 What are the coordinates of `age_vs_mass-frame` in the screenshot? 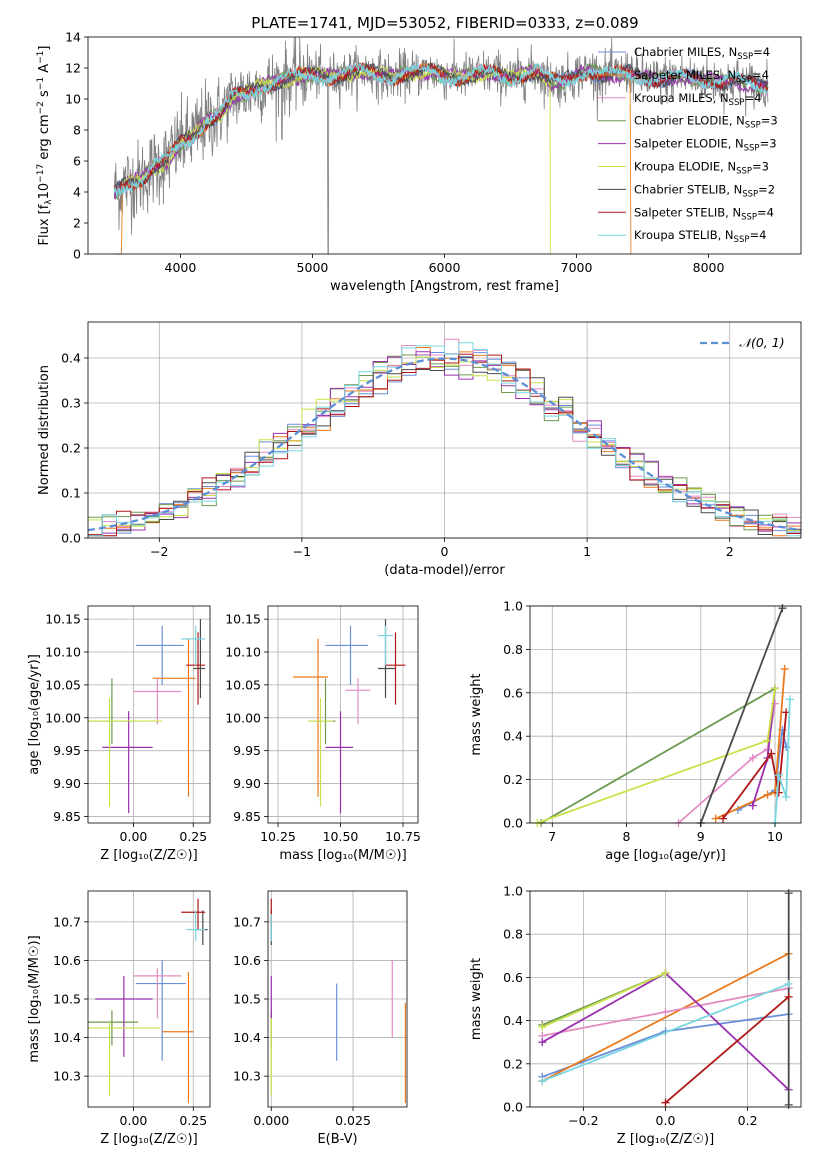 It's located at (343, 714).